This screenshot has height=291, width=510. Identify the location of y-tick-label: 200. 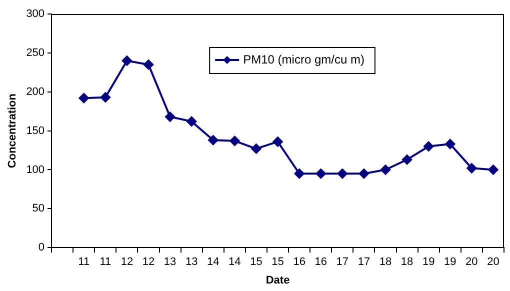
(35, 92).